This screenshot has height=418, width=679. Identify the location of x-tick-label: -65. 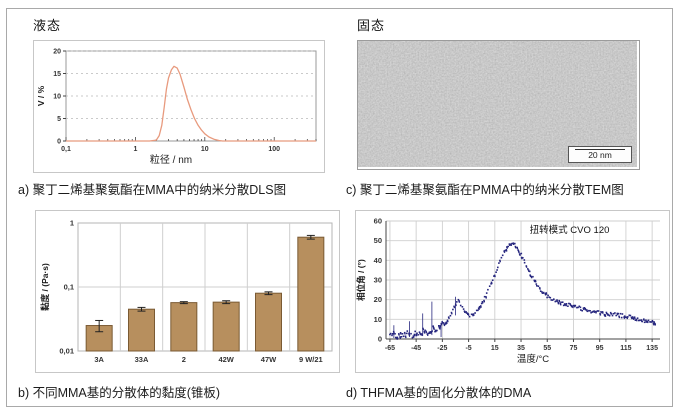
(390, 348).